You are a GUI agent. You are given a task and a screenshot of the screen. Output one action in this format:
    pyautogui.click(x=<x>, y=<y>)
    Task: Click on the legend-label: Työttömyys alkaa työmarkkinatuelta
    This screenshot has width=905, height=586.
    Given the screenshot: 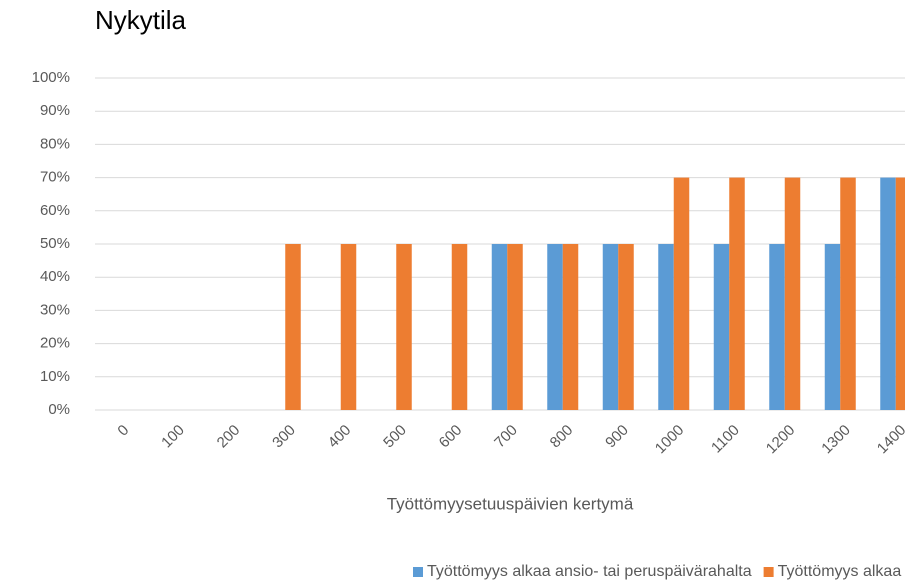 What is the action you would take?
    pyautogui.click(x=841, y=571)
    